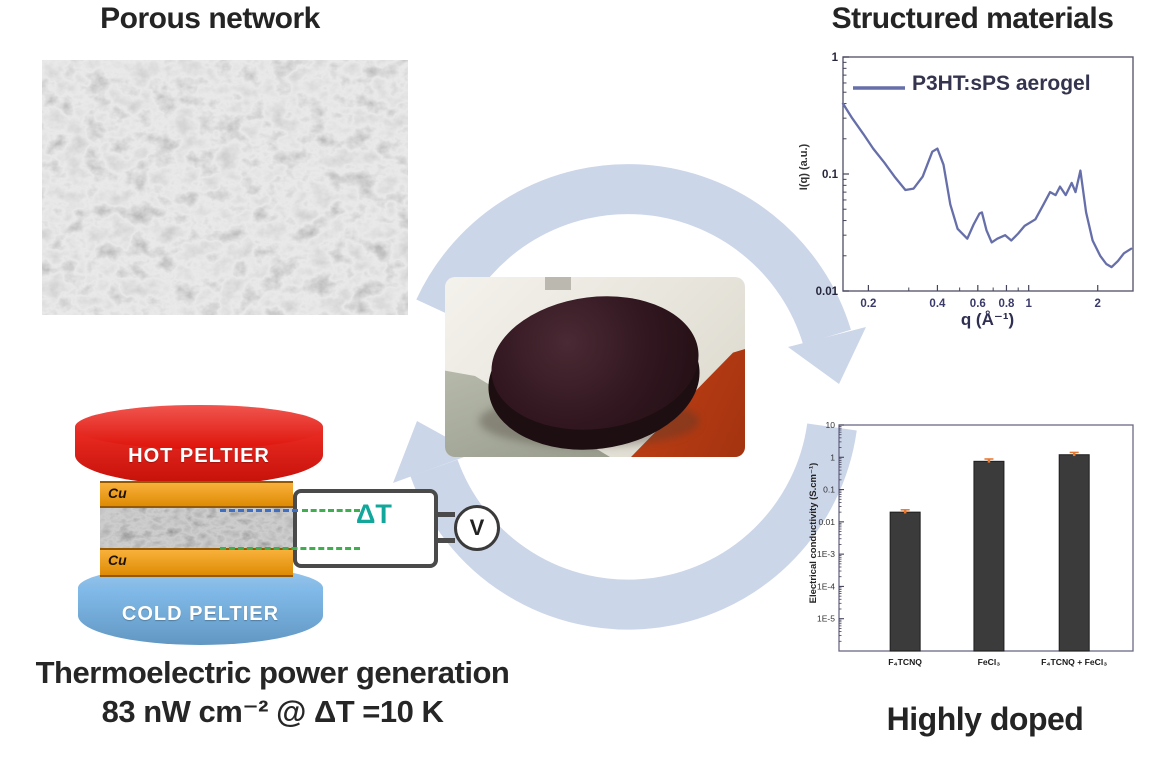  What do you see at coordinates (290, 548) in the screenshot?
I see `delta-t-dashed-line-bottom` at bounding box center [290, 548].